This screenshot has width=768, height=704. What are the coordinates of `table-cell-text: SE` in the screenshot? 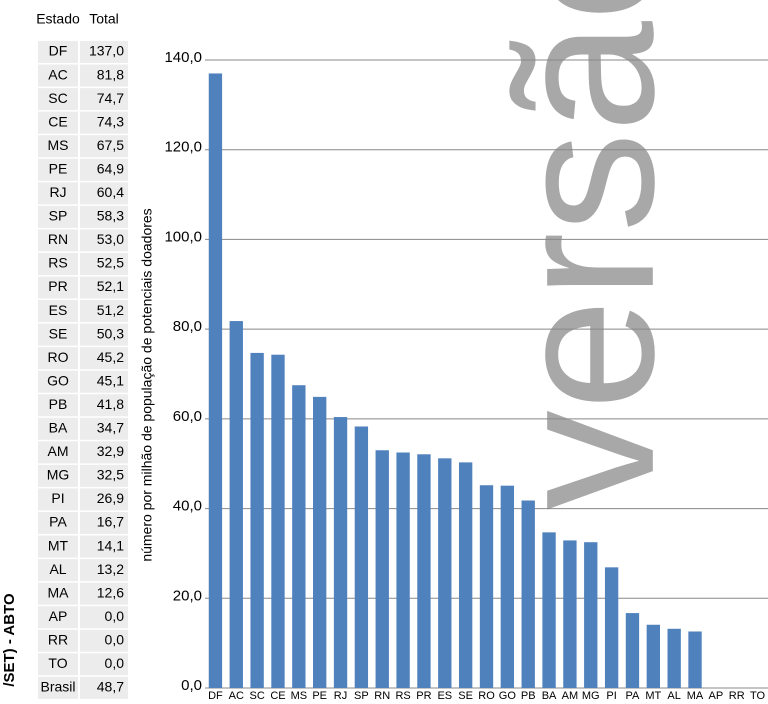 It's located at (58, 333).